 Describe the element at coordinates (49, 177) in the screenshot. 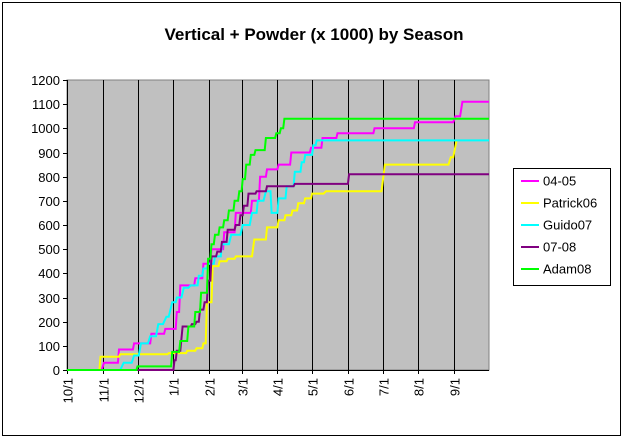

I see `y-tick-label: 800` at that location.